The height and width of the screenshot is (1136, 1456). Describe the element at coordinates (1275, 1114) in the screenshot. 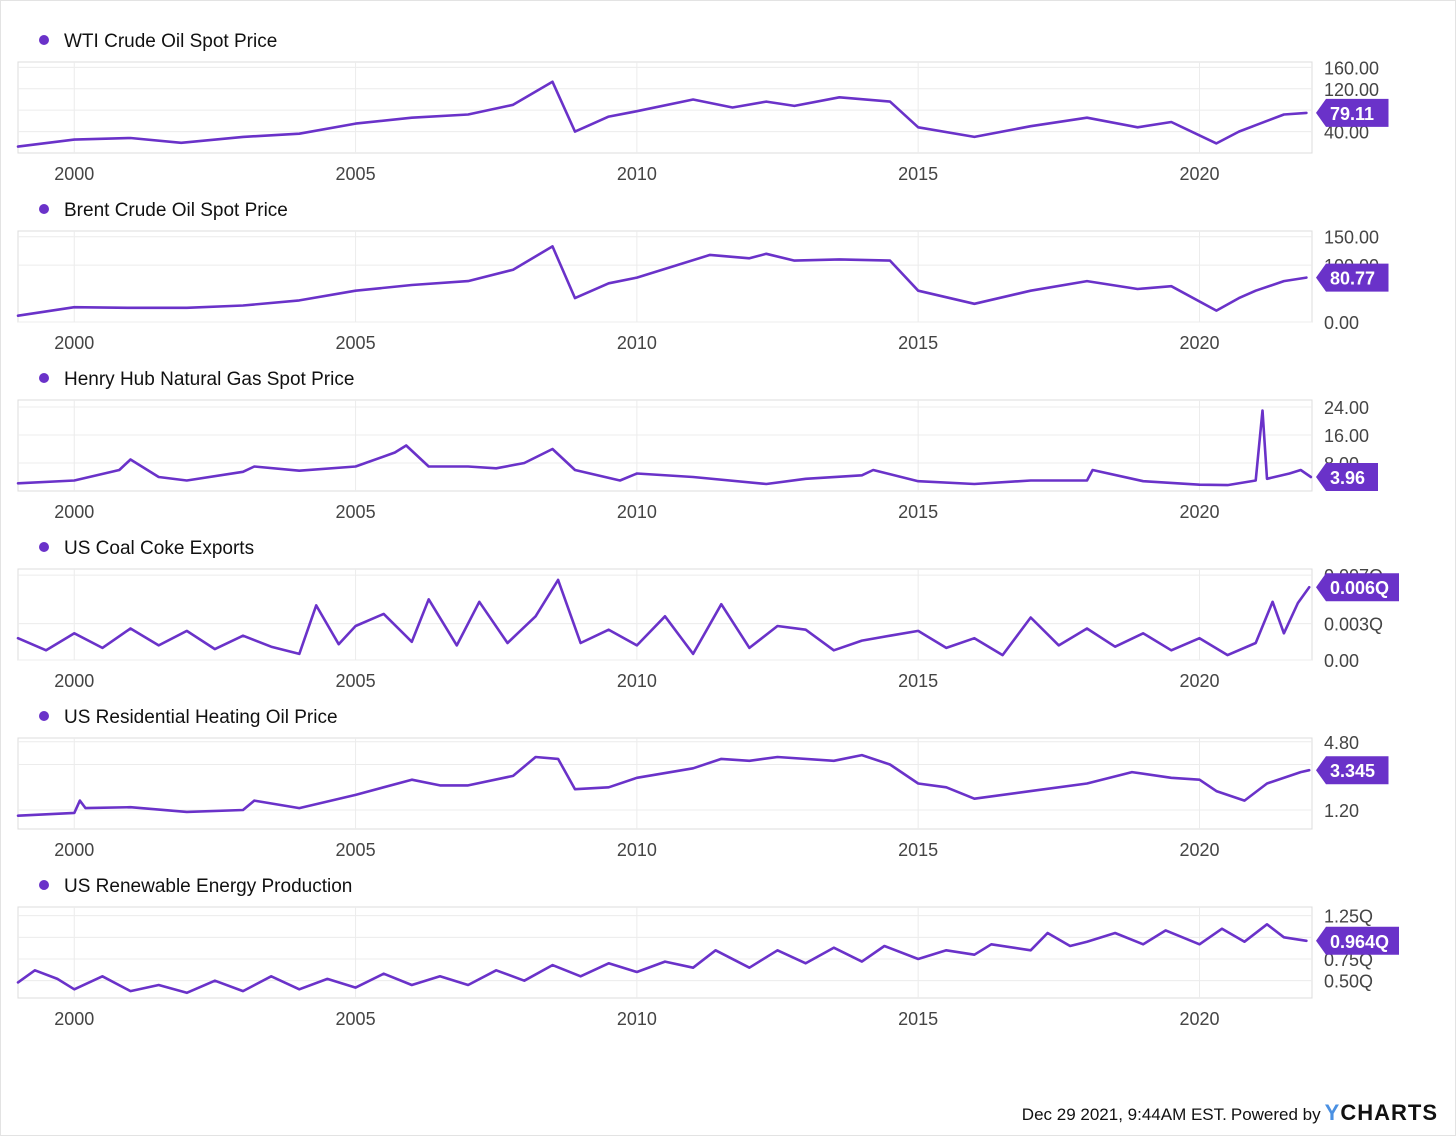

I see `footer-powered-by: Powered by` at that location.